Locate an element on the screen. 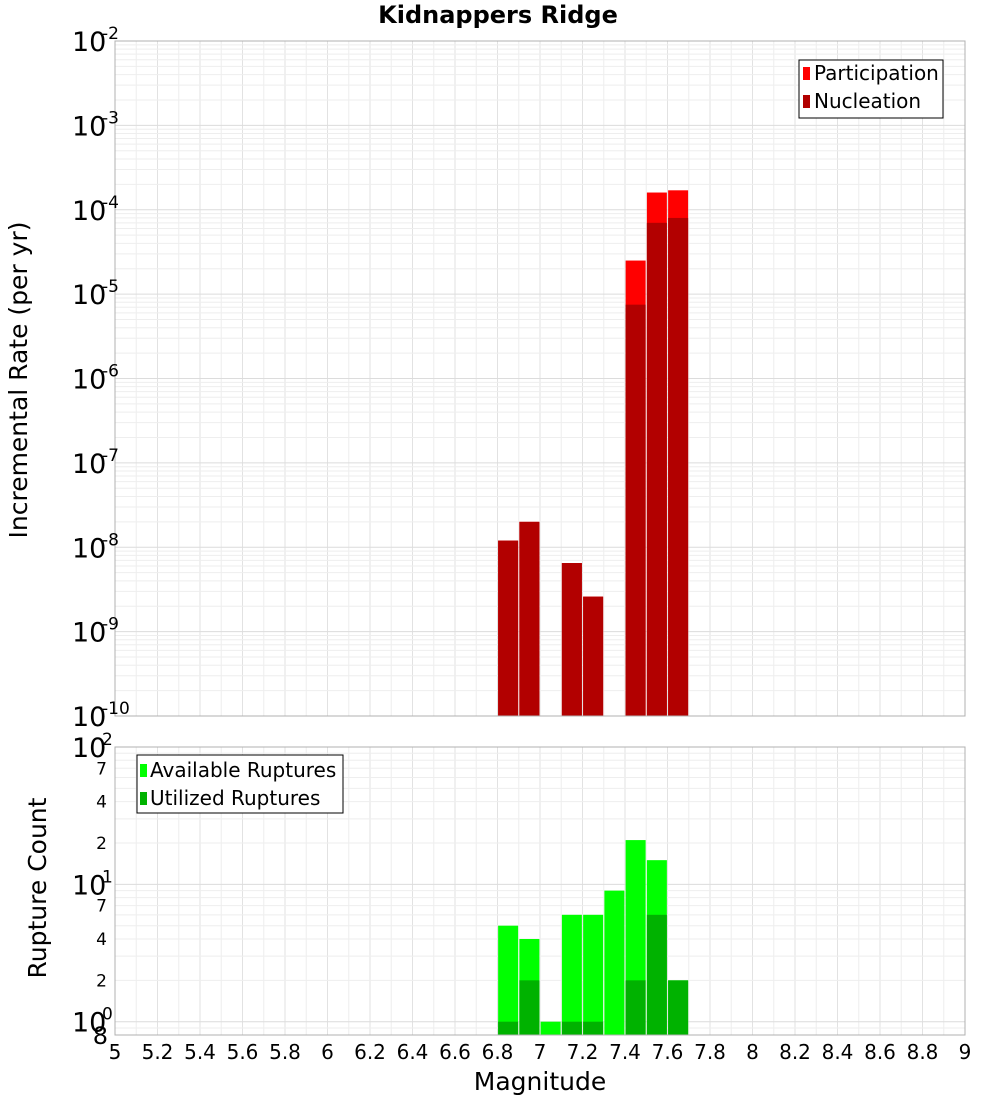 The width and height of the screenshot is (1000, 1100). x-tick-label: 5 is located at coordinates (115, 1052).